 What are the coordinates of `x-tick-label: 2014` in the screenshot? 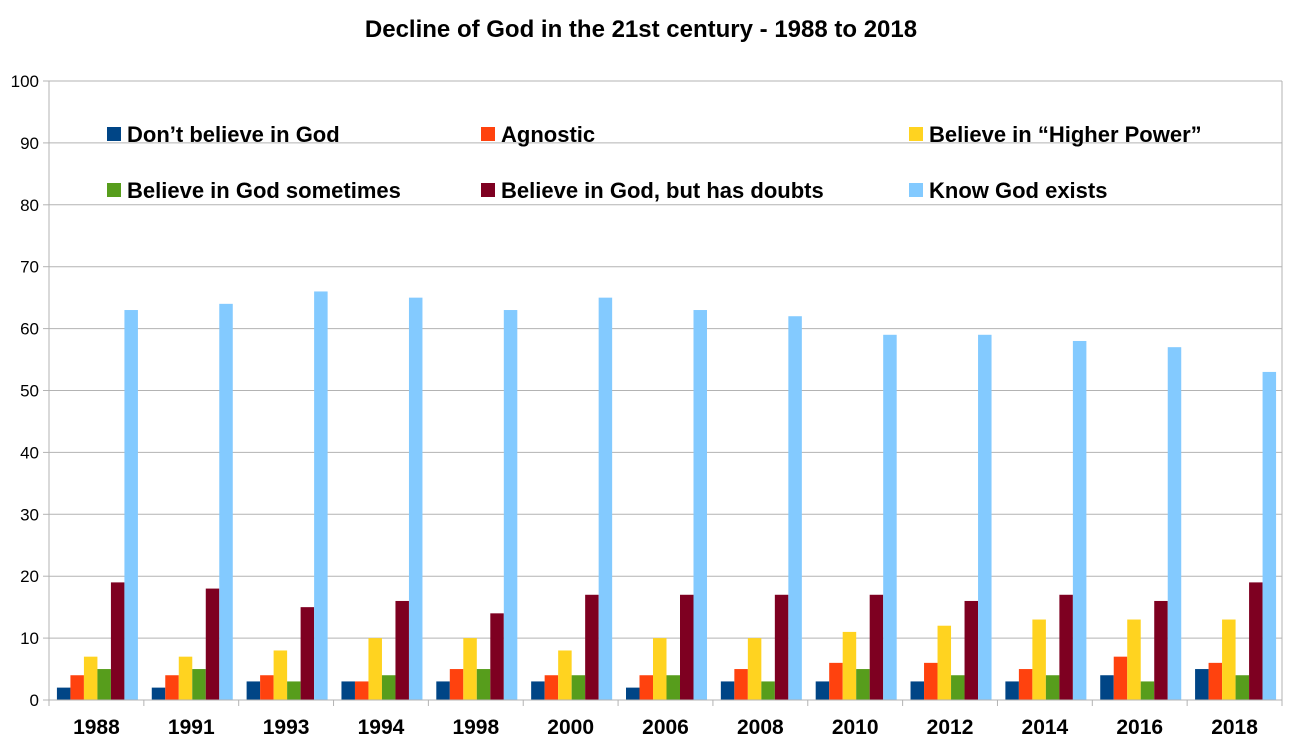 It's located at (1045, 727).